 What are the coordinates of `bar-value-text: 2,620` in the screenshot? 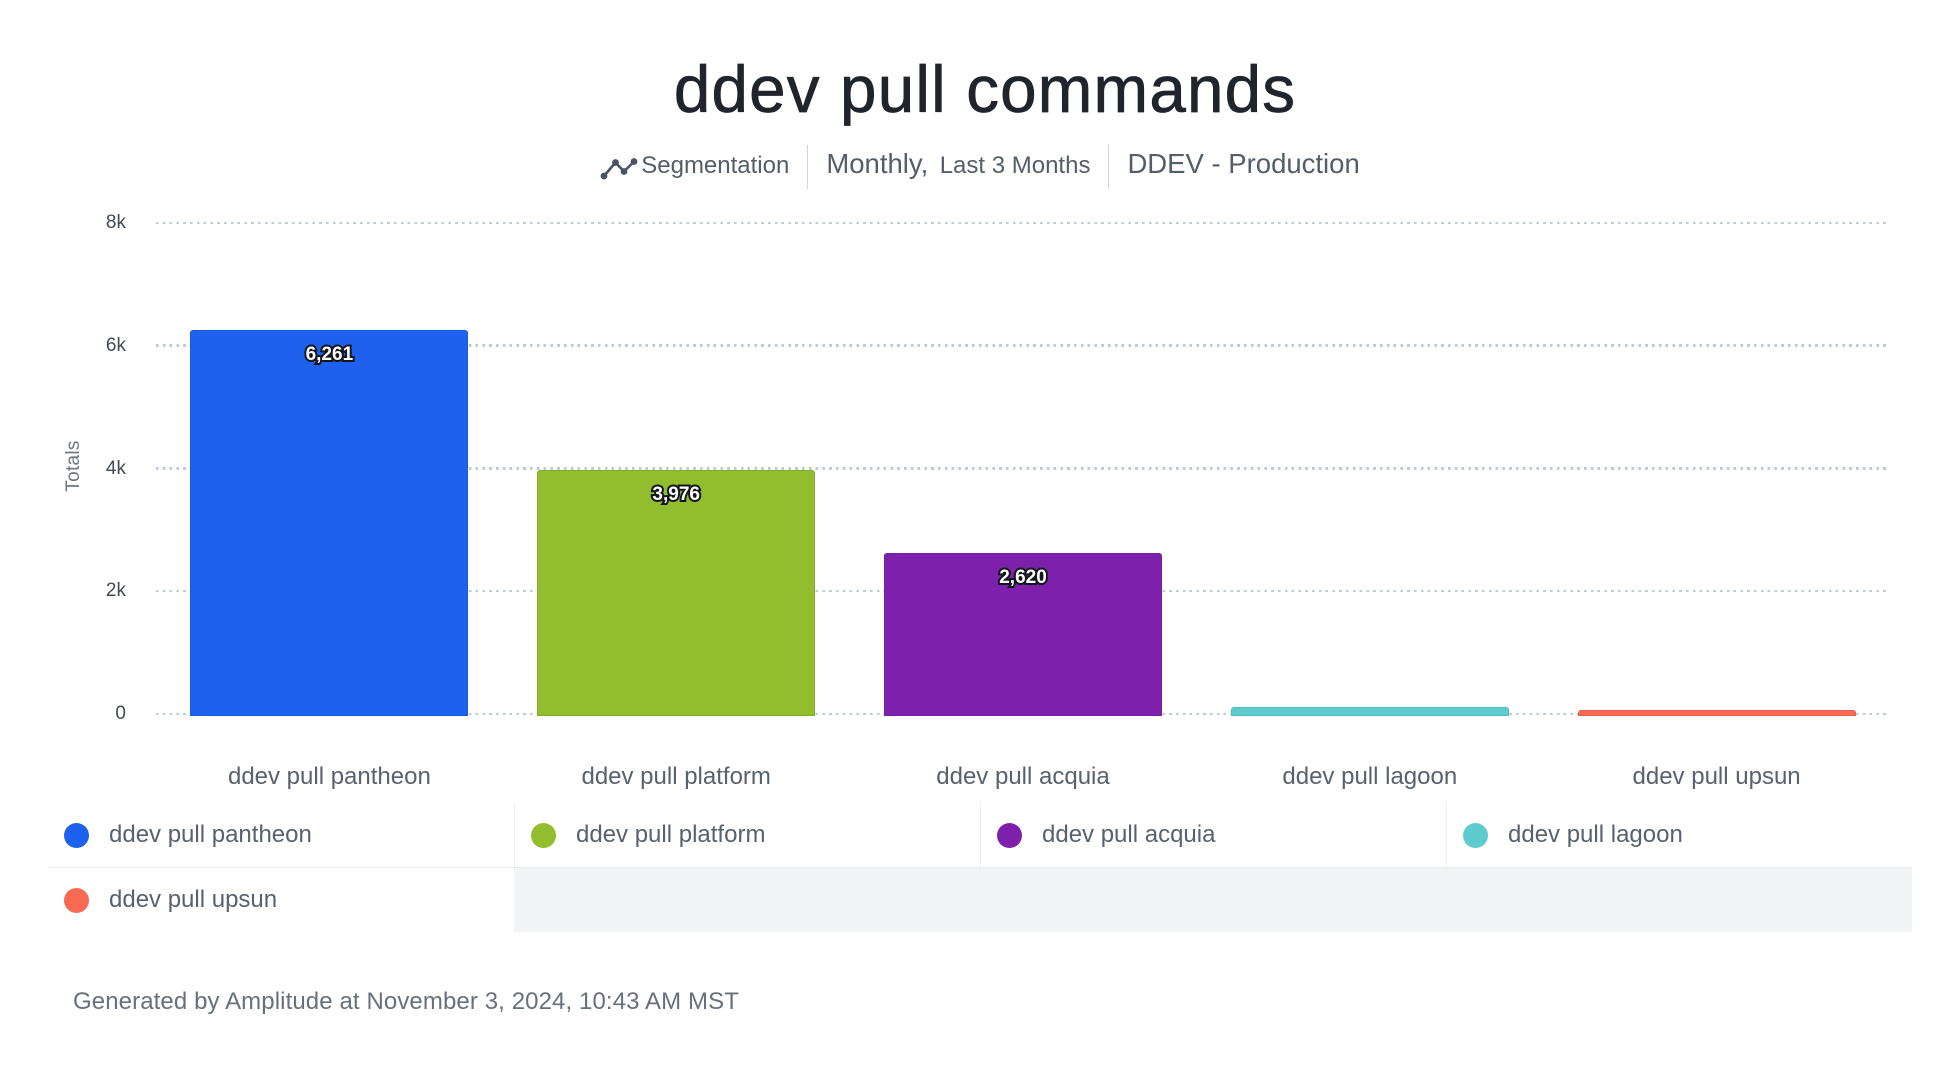 It's located at (1023, 578).